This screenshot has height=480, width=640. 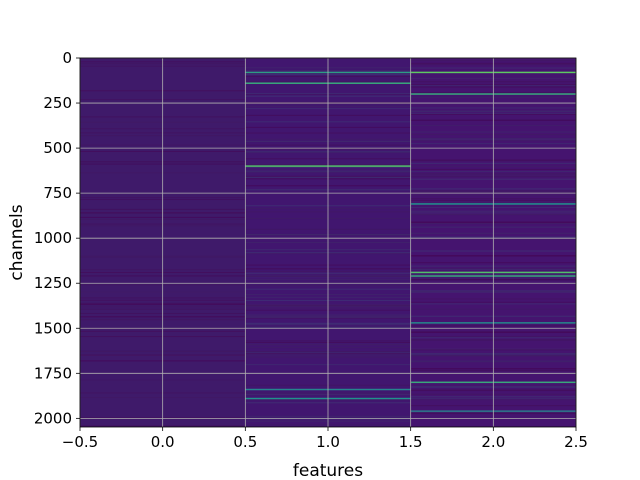 What do you see at coordinates (328, 470) in the screenshot?
I see `x-axis-label: features` at bounding box center [328, 470].